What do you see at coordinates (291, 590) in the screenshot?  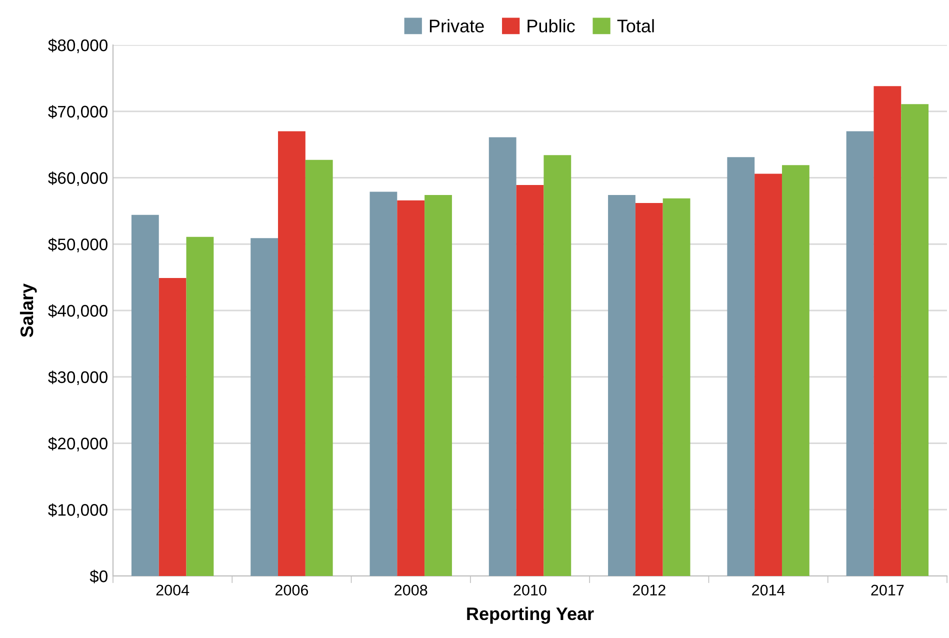 I see `x-tick-label: 2006` at bounding box center [291, 590].